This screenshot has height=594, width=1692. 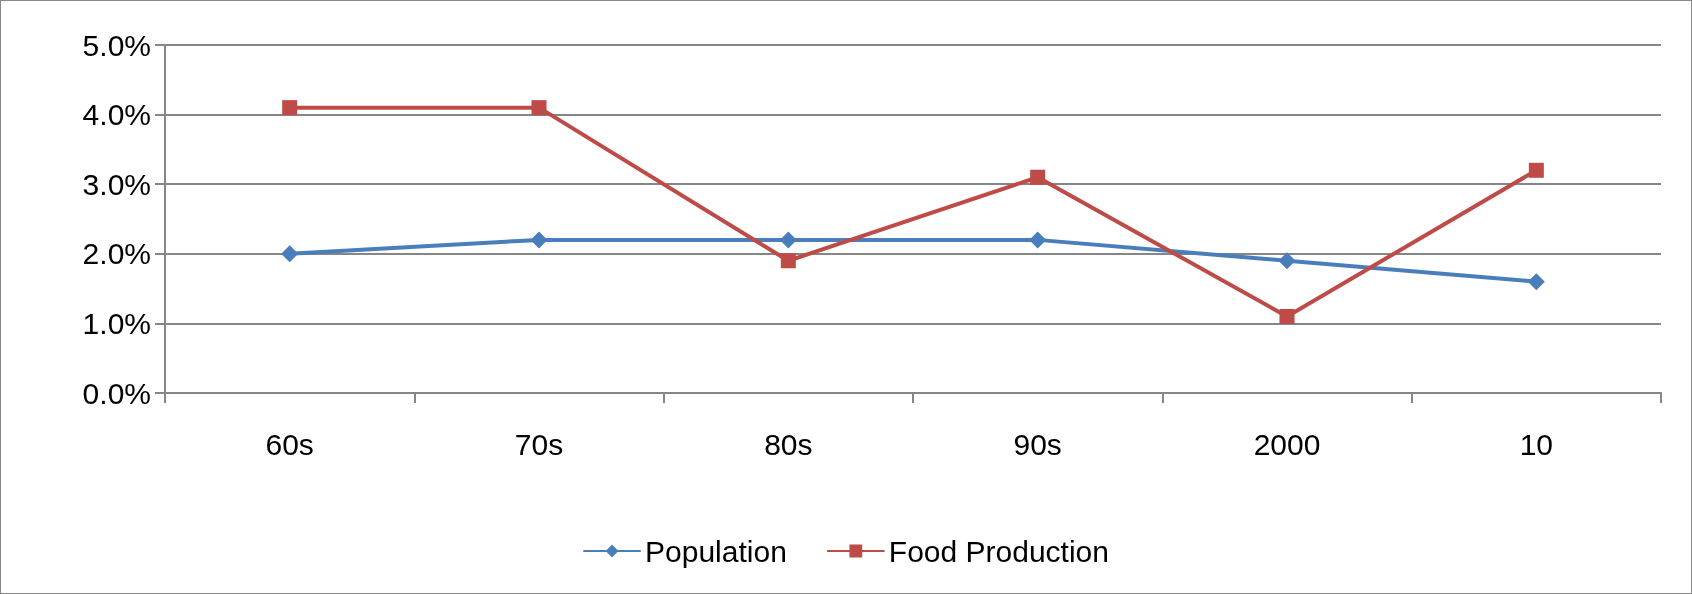 What do you see at coordinates (998, 551) in the screenshot?
I see `legend-label: Food Production` at bounding box center [998, 551].